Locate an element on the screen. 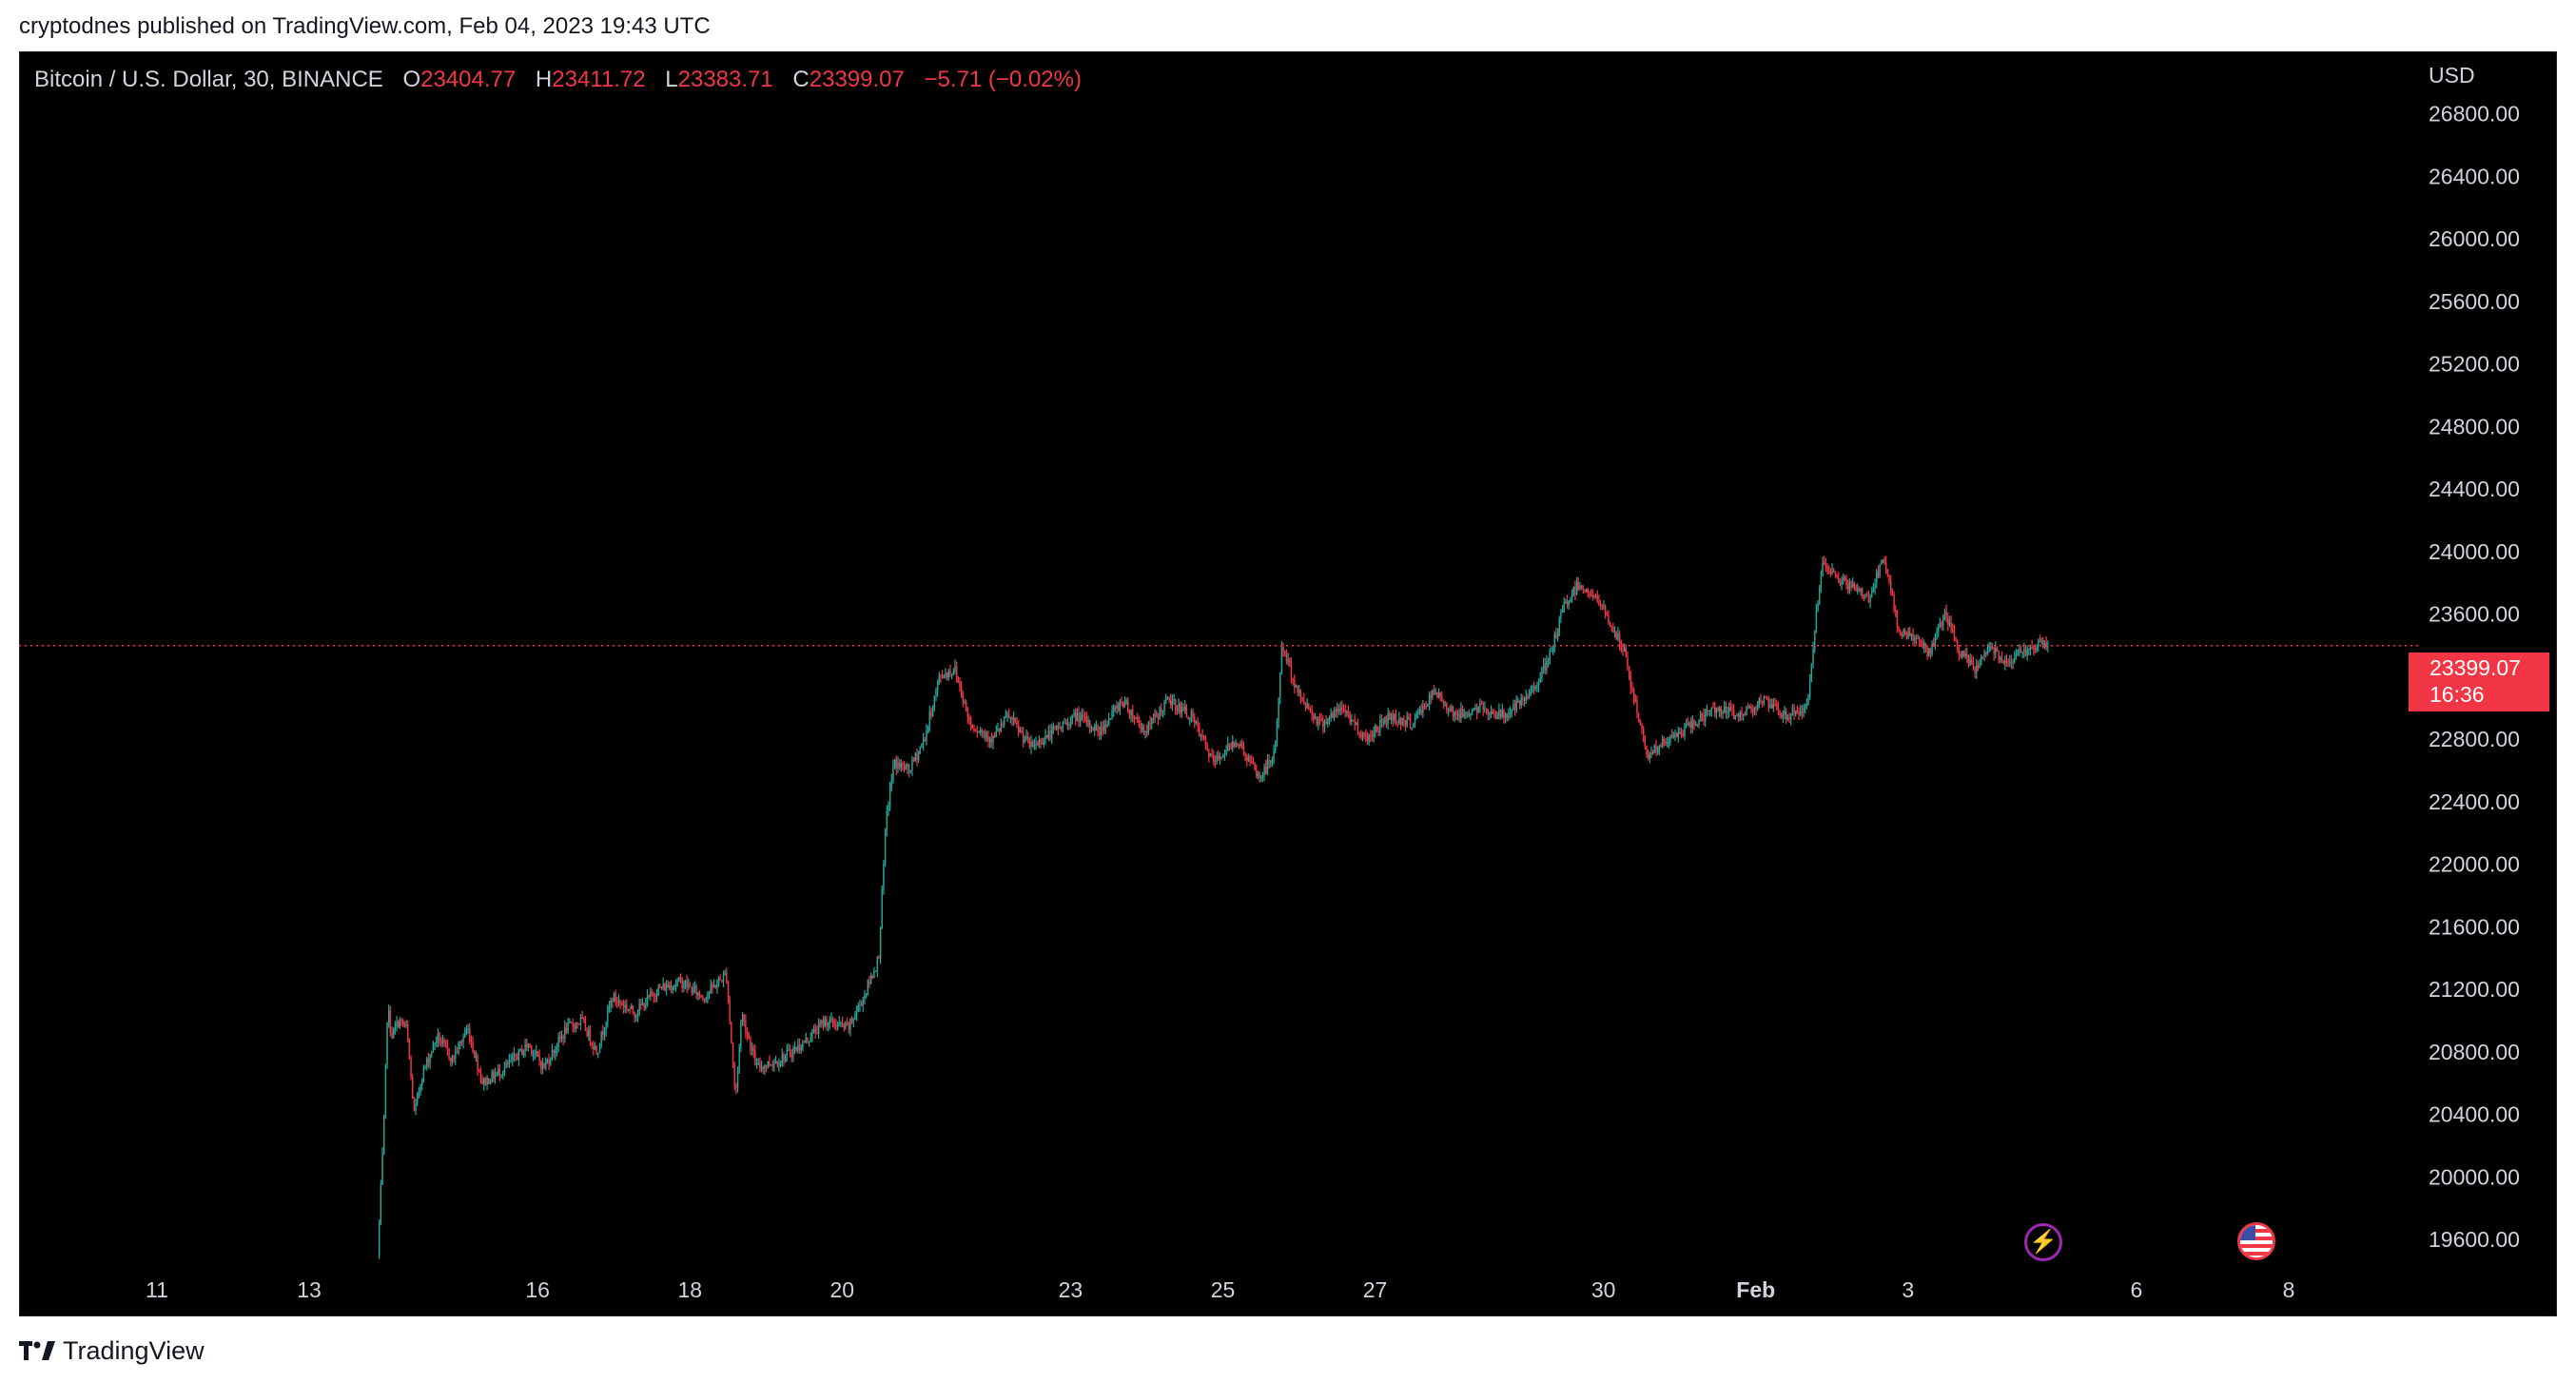  brand-name: TradingView is located at coordinates (134, 1350).